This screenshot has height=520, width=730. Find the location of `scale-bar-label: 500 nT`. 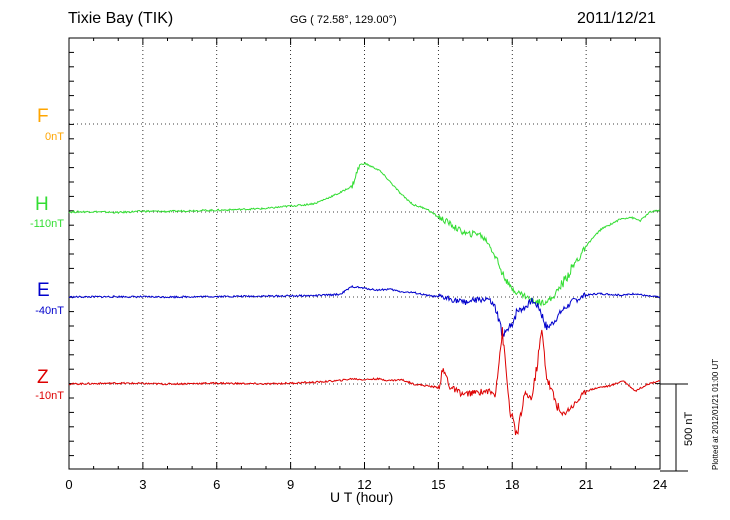

scale-bar-label: 500 nT is located at coordinates (689, 428).